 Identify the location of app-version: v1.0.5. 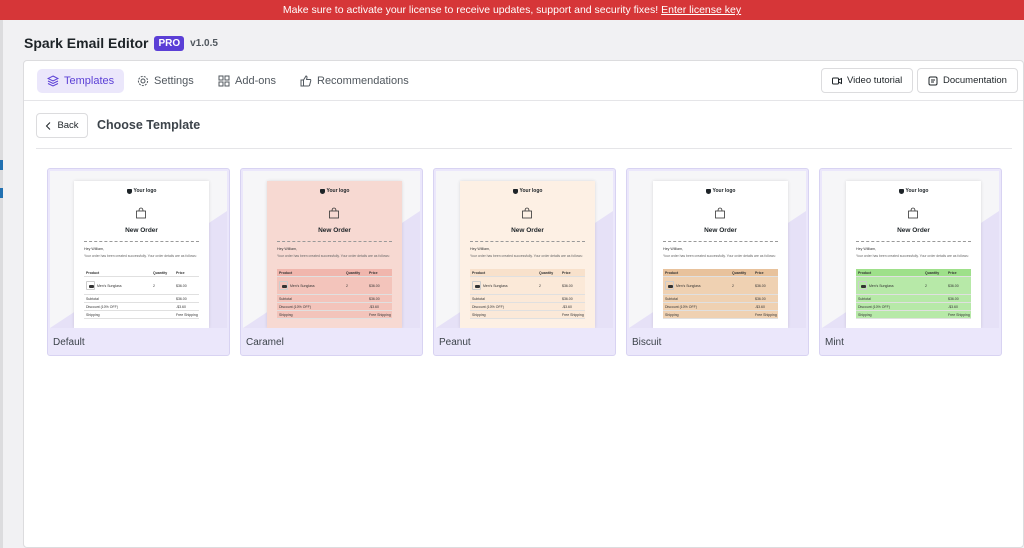
(204, 43).